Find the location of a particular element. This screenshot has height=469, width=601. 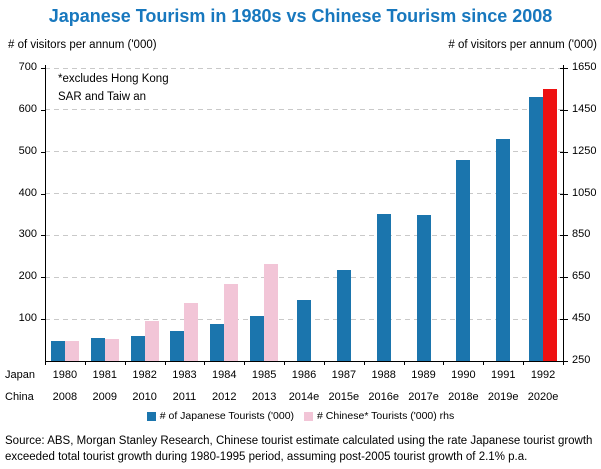

legend-label-japanese: # of Japanese Tourists ('000) is located at coordinates (227, 416).